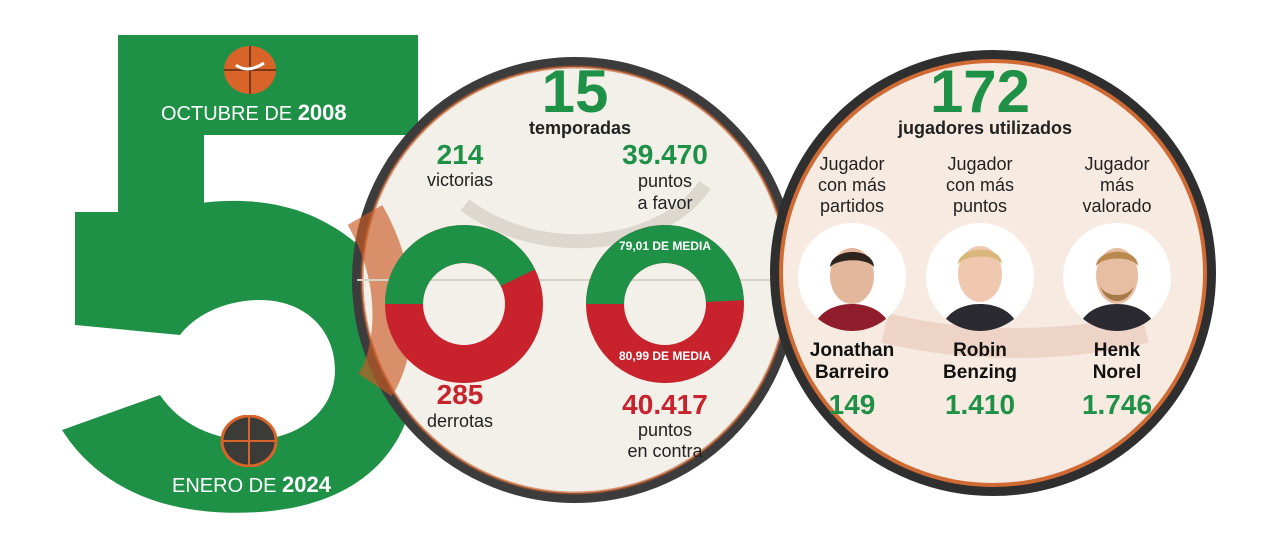 The width and height of the screenshot is (1280, 548). Describe the element at coordinates (1117, 404) in the screenshot. I see `leader-stat: 1.746` at that location.